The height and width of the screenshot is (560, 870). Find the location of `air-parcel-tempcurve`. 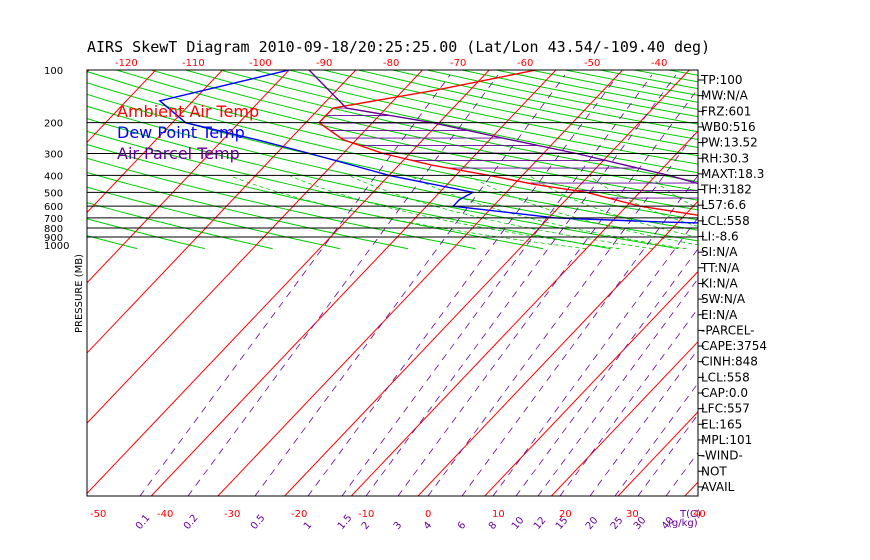

air-parcel-tempcurve is located at coordinates (503, 127).